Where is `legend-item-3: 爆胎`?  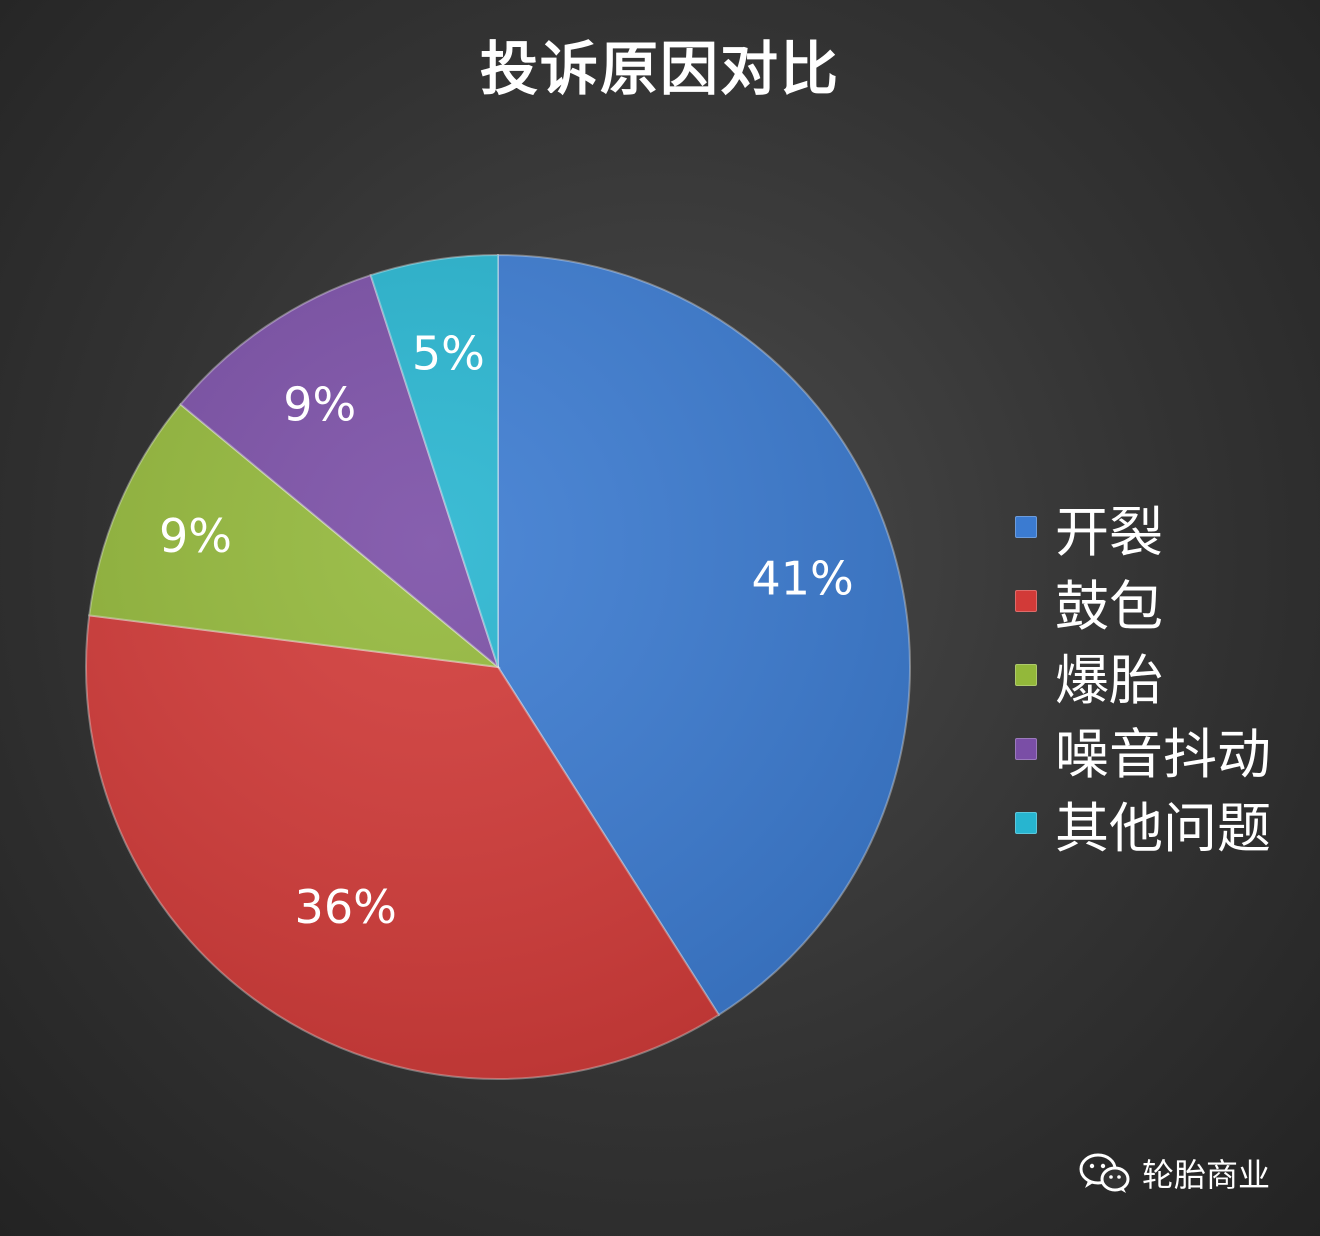
legend-item-3: 爆胎 is located at coordinates (1143, 675).